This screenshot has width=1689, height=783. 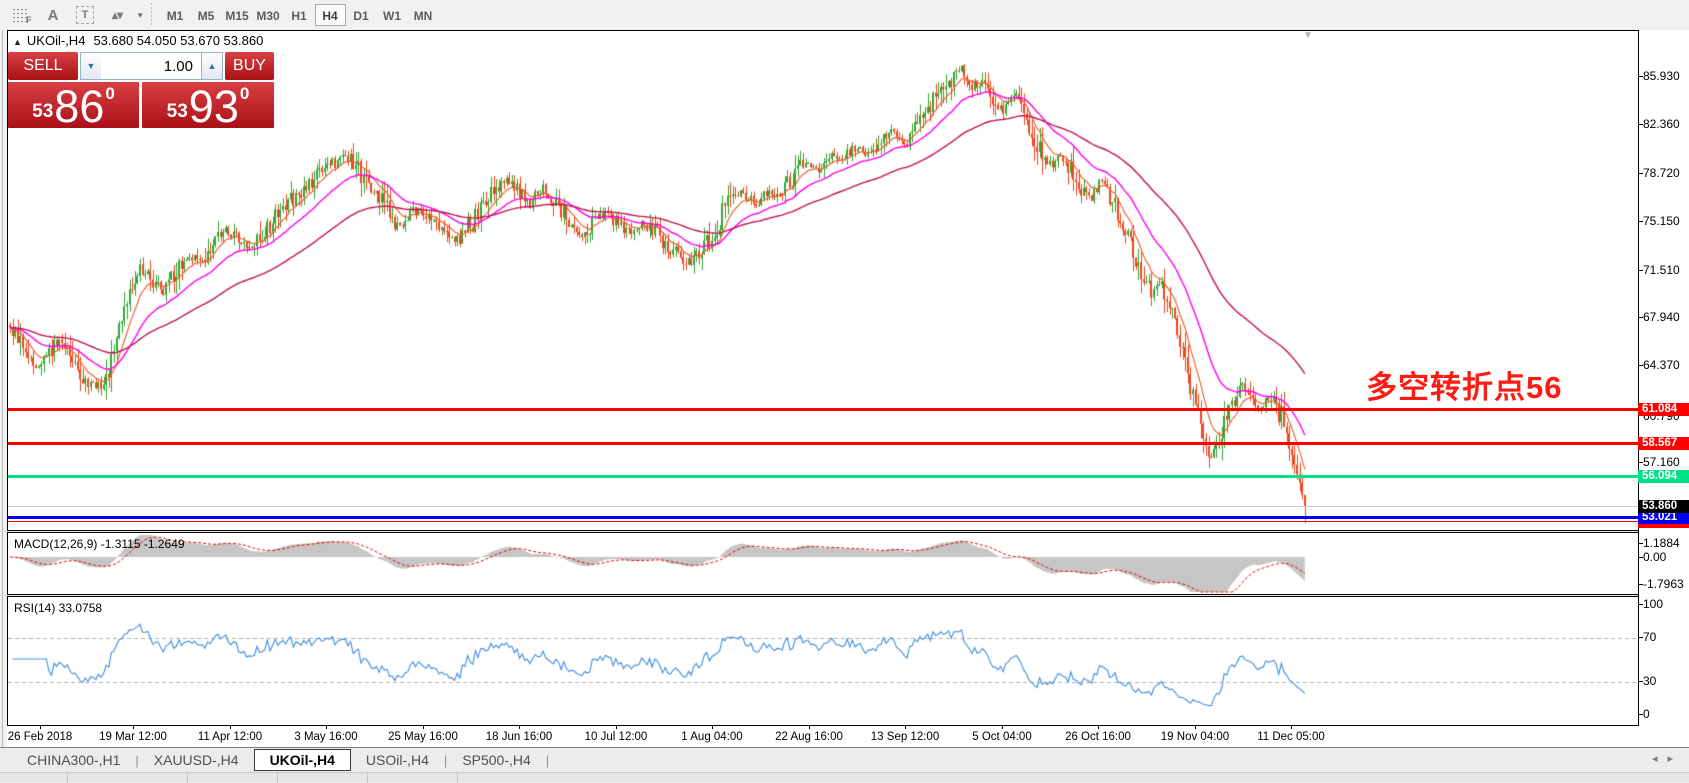 What do you see at coordinates (1291, 737) in the screenshot?
I see `time-label: 11 Dec 05:00` at bounding box center [1291, 737].